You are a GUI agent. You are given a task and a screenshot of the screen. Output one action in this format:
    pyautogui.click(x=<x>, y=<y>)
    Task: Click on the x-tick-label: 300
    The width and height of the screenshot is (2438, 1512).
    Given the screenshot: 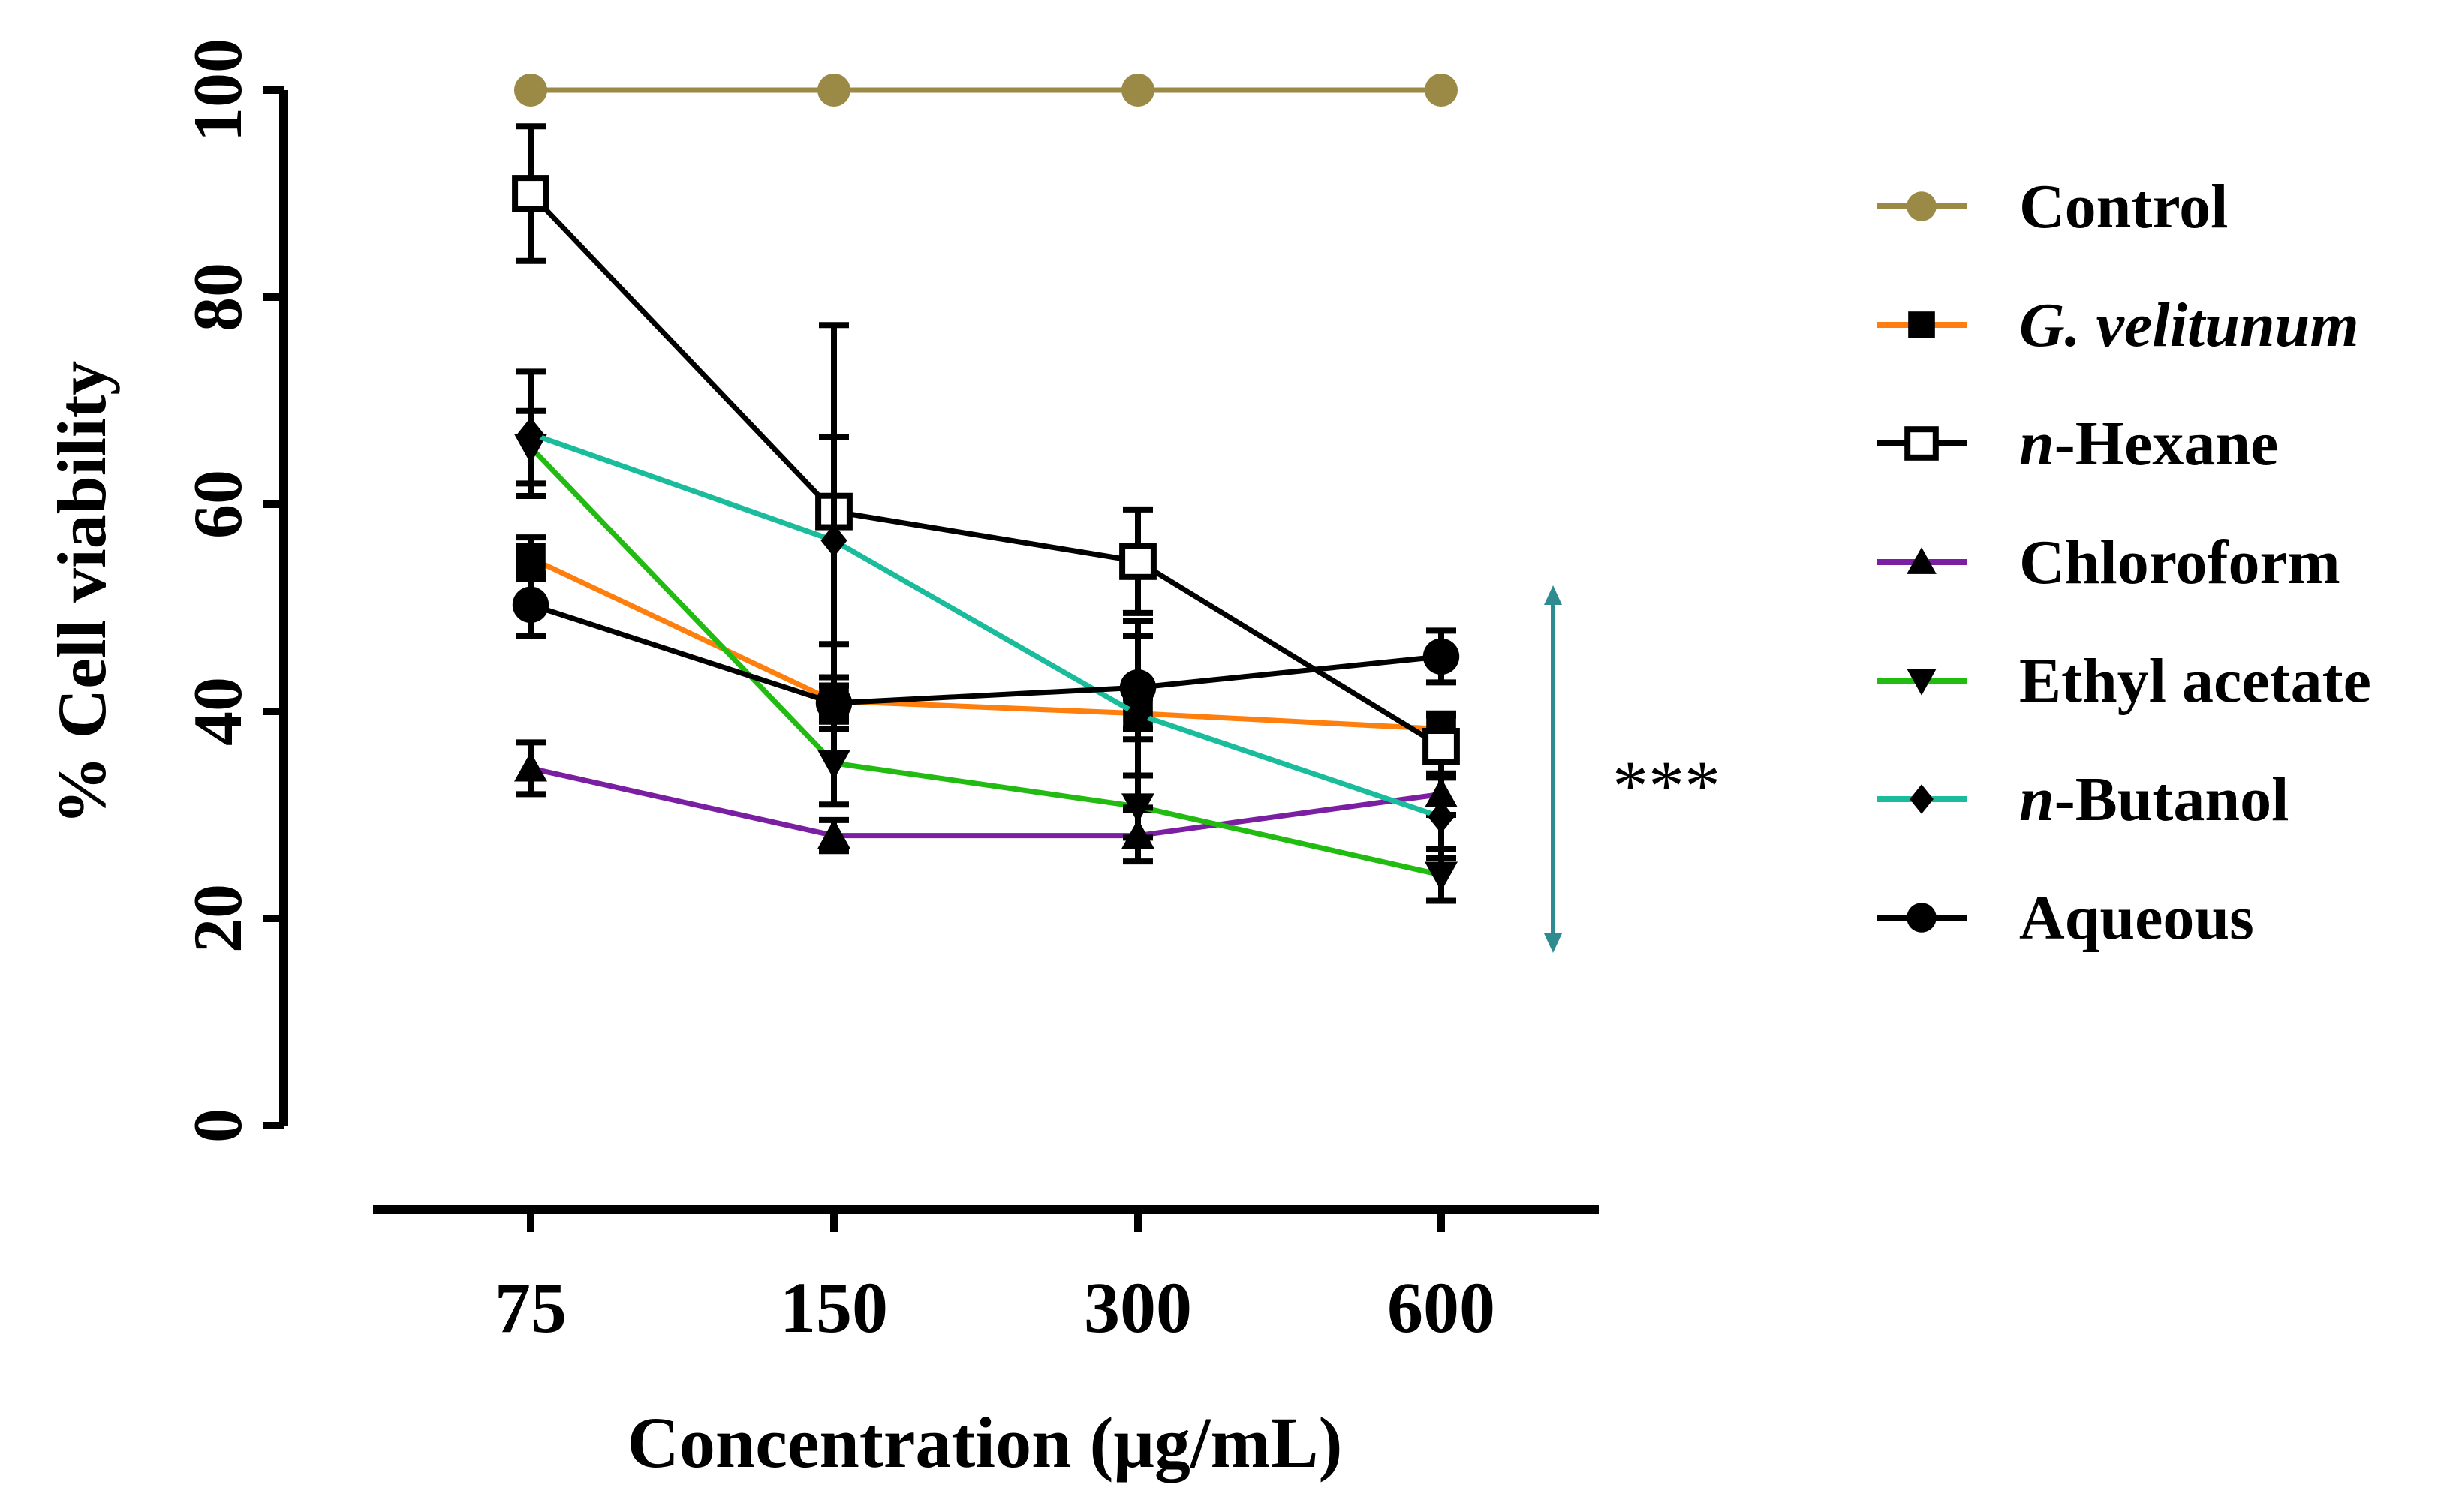 What is the action you would take?
    pyautogui.click(x=1138, y=1307)
    